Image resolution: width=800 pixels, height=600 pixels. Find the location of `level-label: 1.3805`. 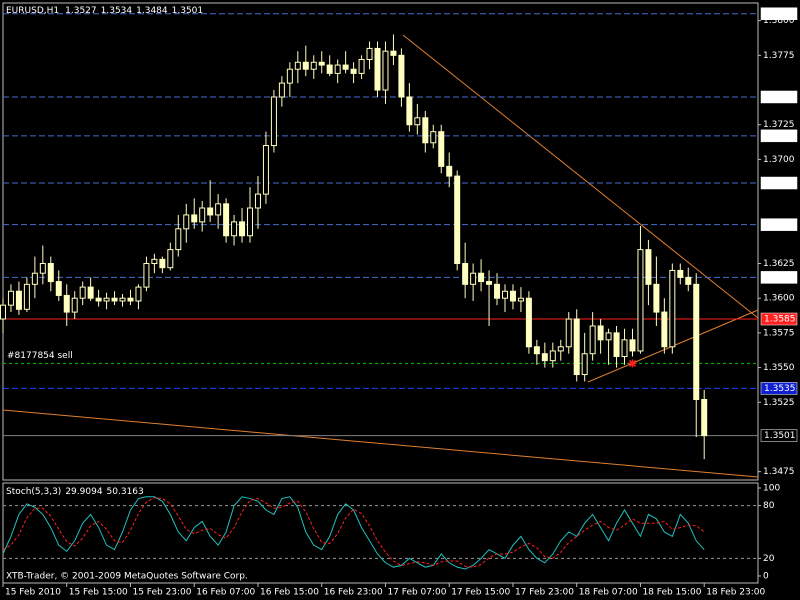

level-label: 1.3805 is located at coordinates (780, 14).